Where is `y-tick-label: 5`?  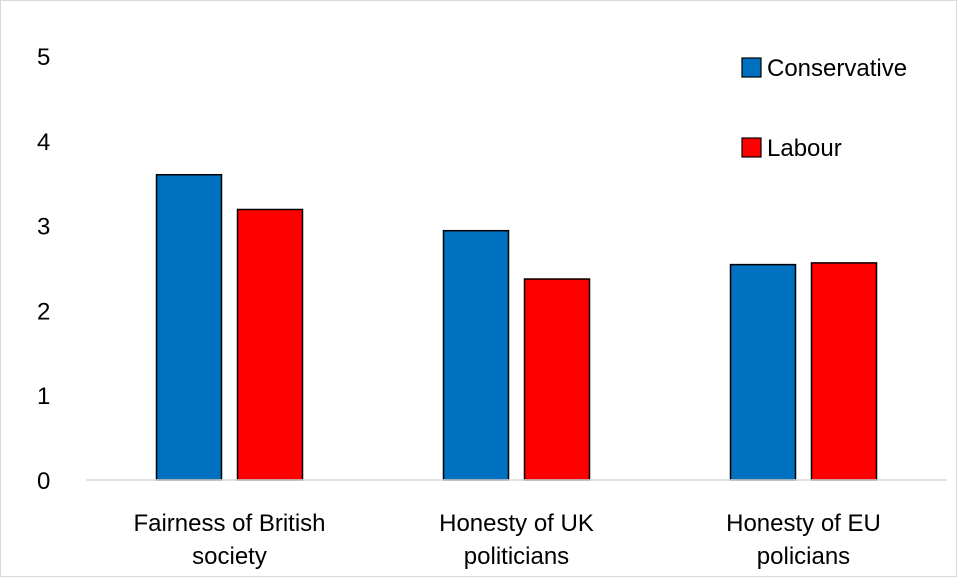 y-tick-label: 5 is located at coordinates (43, 57).